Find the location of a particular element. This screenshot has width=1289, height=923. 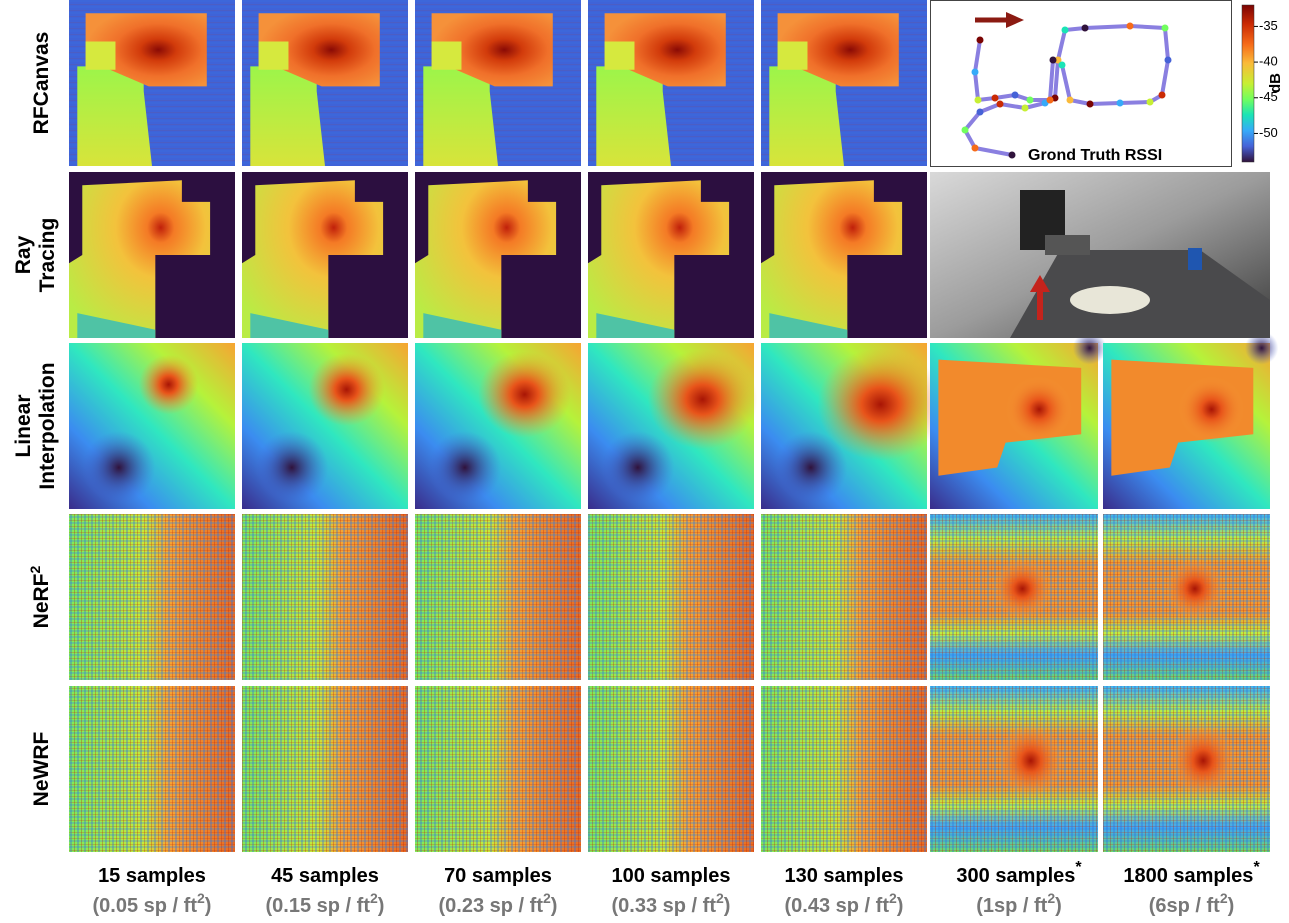

row-label-text: NeWRF is located at coordinates (41, 769).